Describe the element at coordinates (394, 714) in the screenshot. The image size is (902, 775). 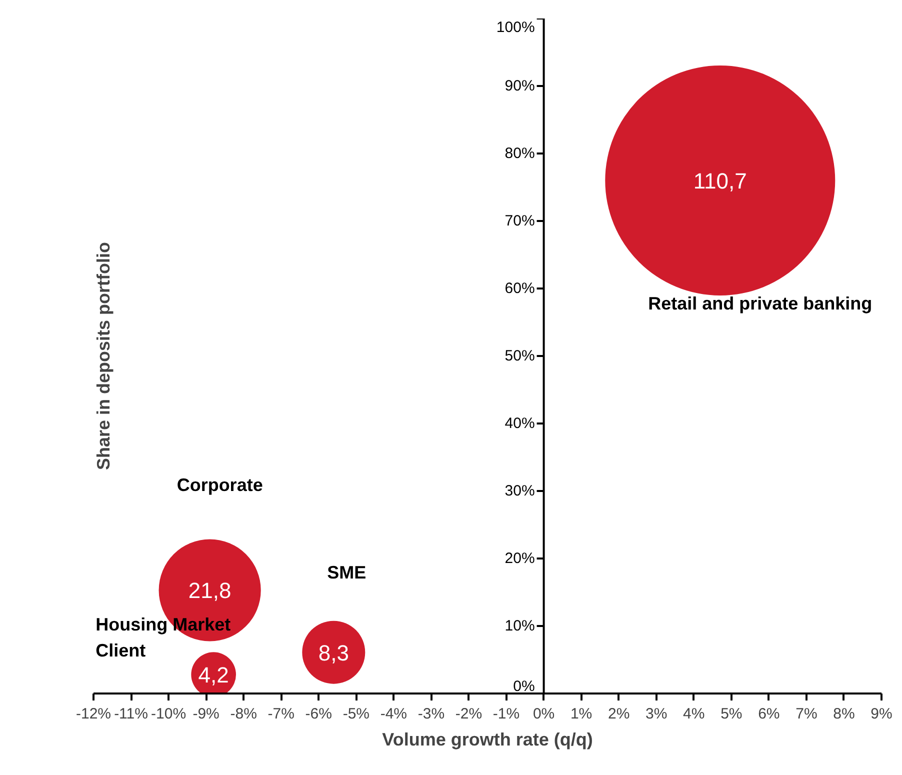
I see `x-tick-label: -4%` at that location.